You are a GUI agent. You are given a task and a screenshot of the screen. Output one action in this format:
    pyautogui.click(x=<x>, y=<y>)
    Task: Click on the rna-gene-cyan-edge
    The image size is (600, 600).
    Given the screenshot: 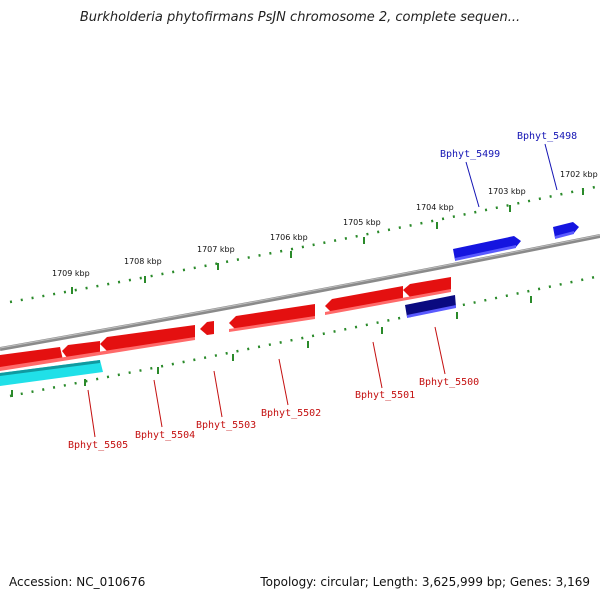 What is the action you would take?
    pyautogui.click(x=50, y=368)
    